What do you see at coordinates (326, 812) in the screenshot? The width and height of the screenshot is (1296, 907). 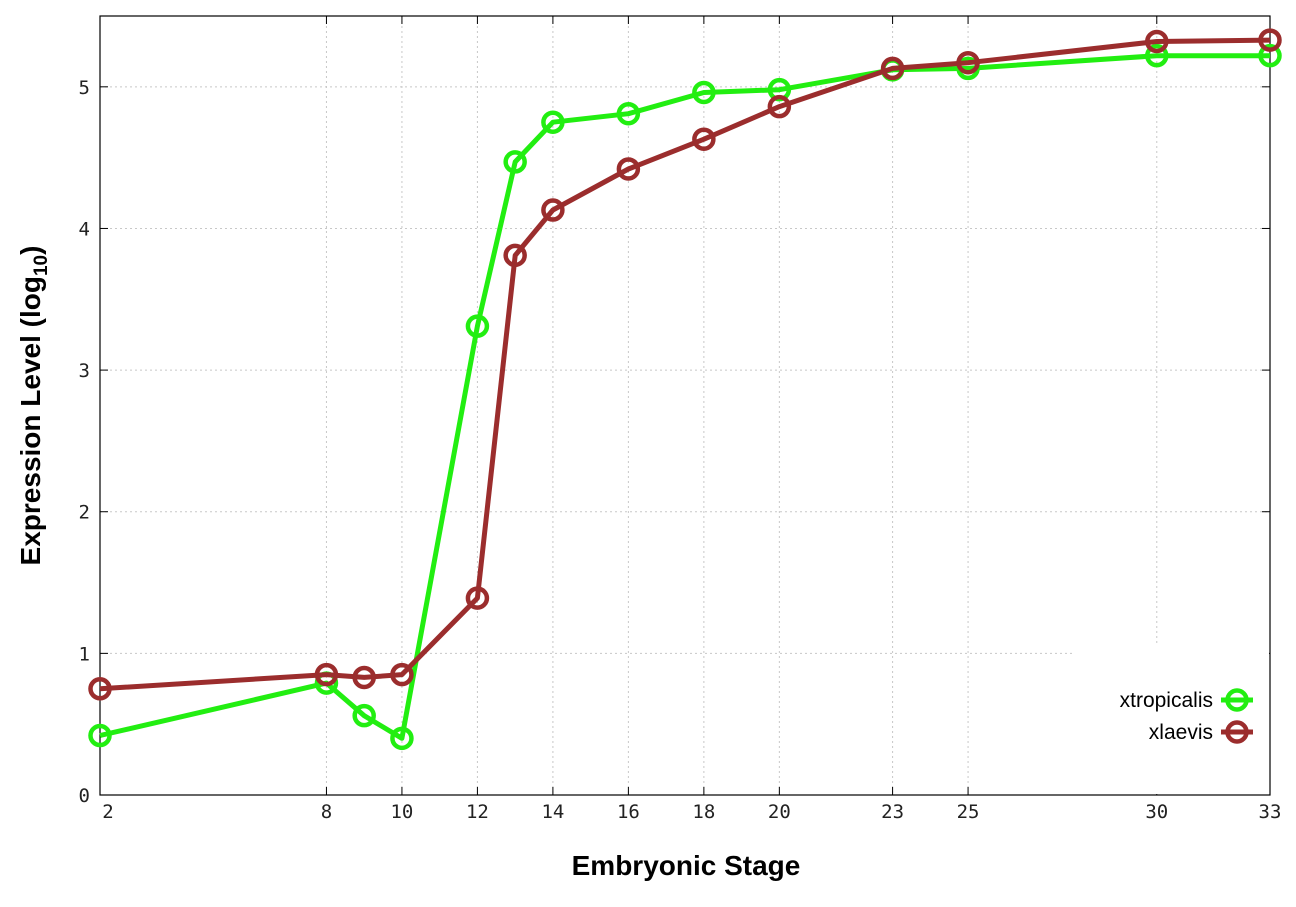 I see `x-tick-label: 8` at bounding box center [326, 812].